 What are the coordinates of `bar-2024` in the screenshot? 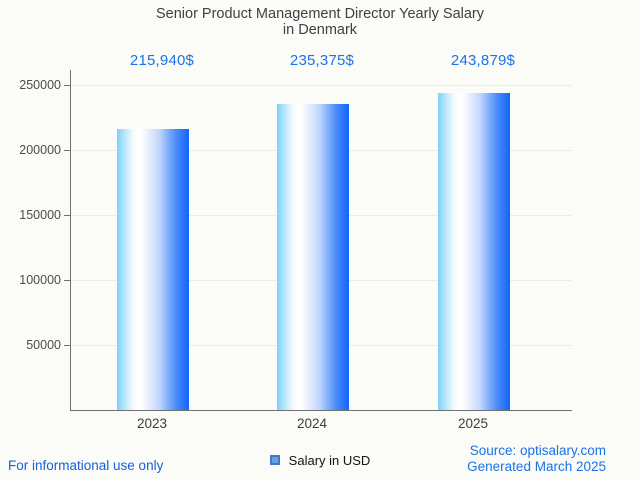 It's located at (313, 257).